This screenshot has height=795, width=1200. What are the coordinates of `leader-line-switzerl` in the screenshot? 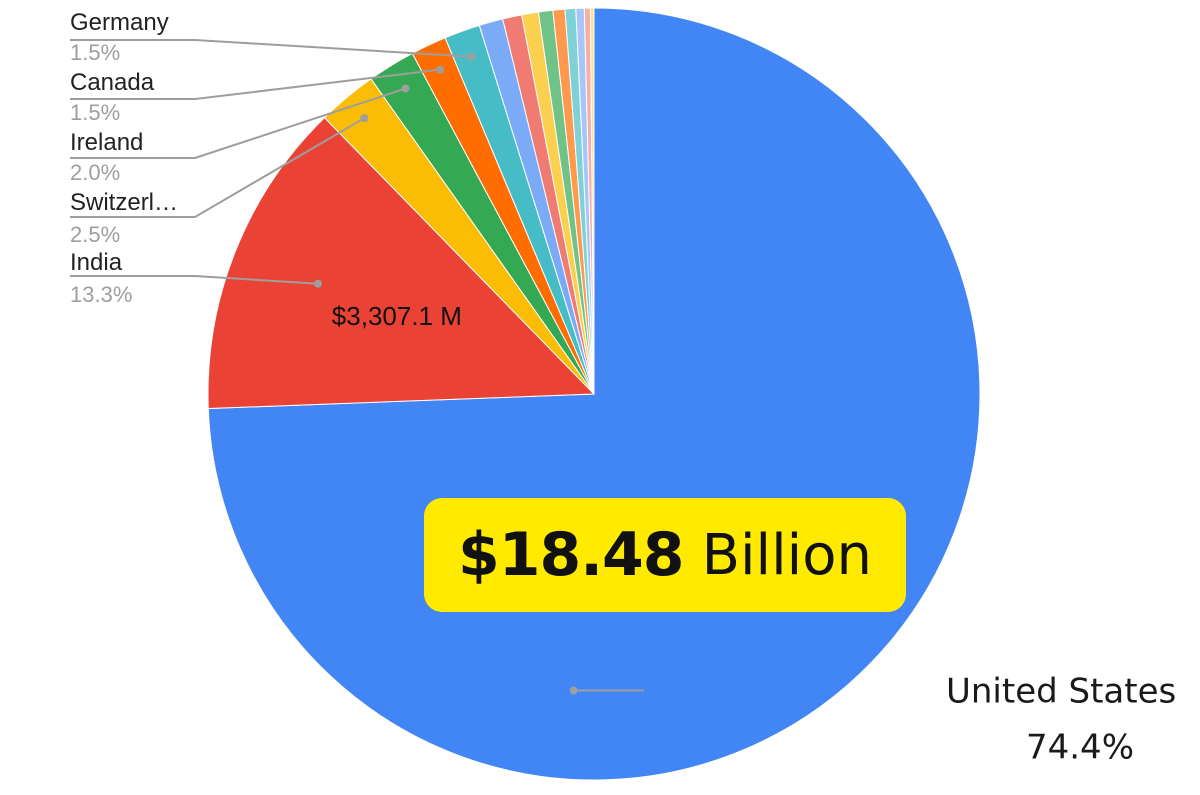 It's located at (217, 167).